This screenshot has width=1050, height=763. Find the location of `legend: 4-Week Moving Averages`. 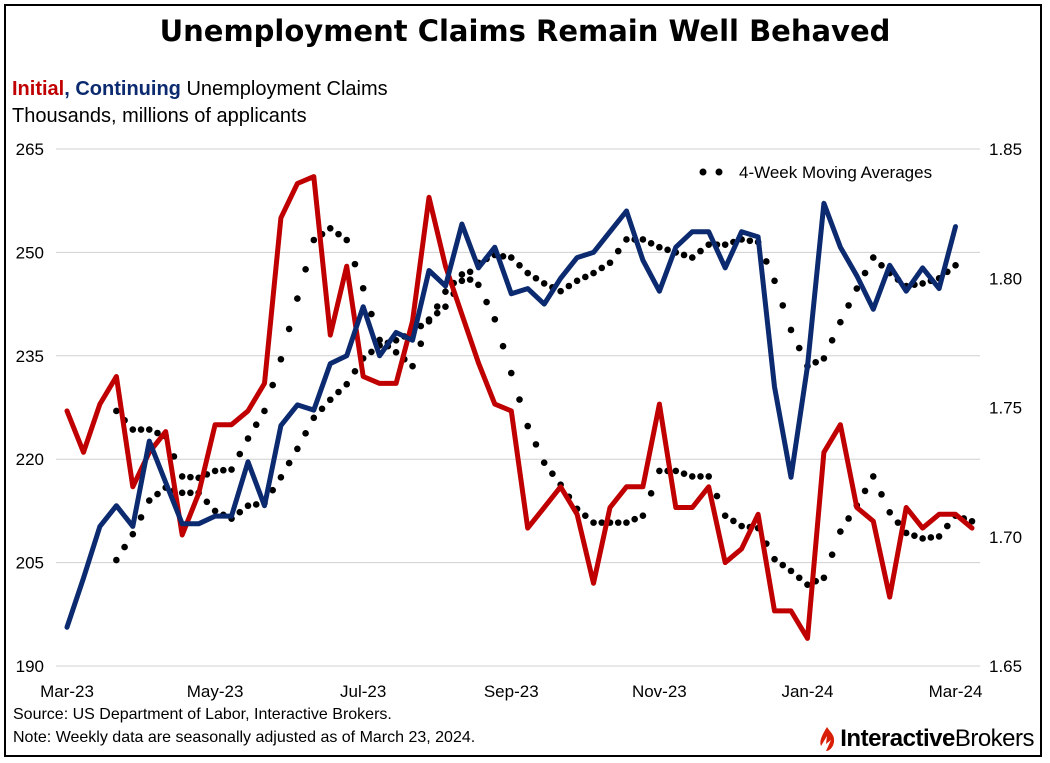

legend: 4-Week Moving Averages is located at coordinates (815, 172).